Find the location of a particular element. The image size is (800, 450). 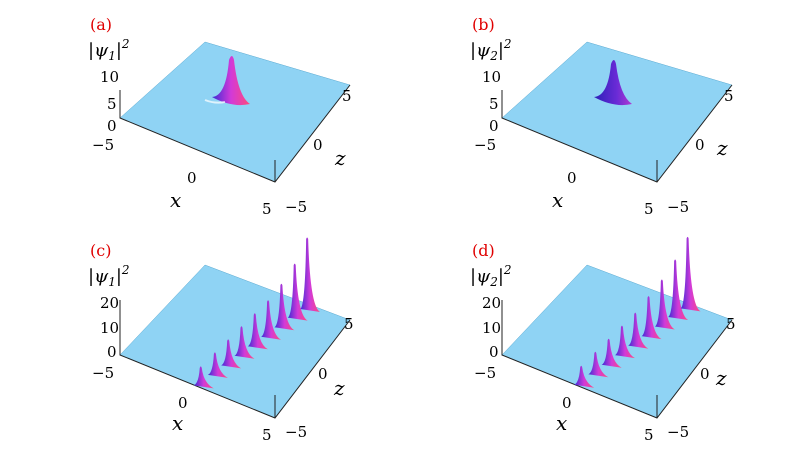

panel-label: (c) is located at coordinates (100, 250).